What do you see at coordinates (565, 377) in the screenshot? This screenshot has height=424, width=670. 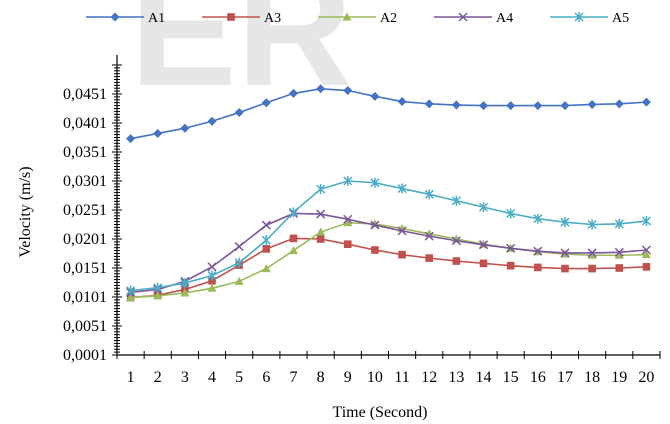 I see `x-tick-label: 17` at bounding box center [565, 377].